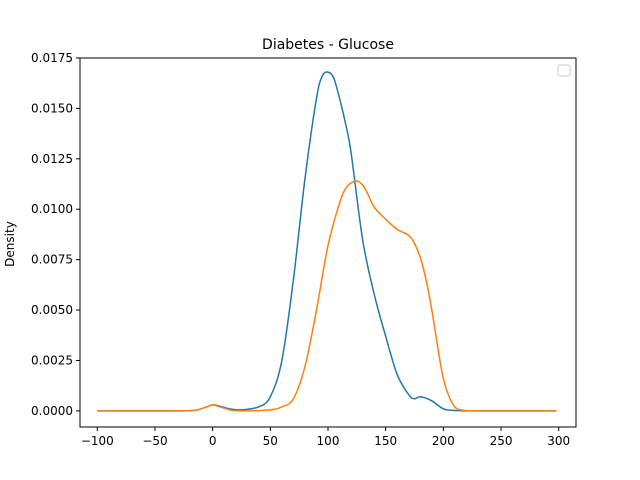  Describe the element at coordinates (52, 411) in the screenshot. I see `y-tick-label: 0.0000` at that location.